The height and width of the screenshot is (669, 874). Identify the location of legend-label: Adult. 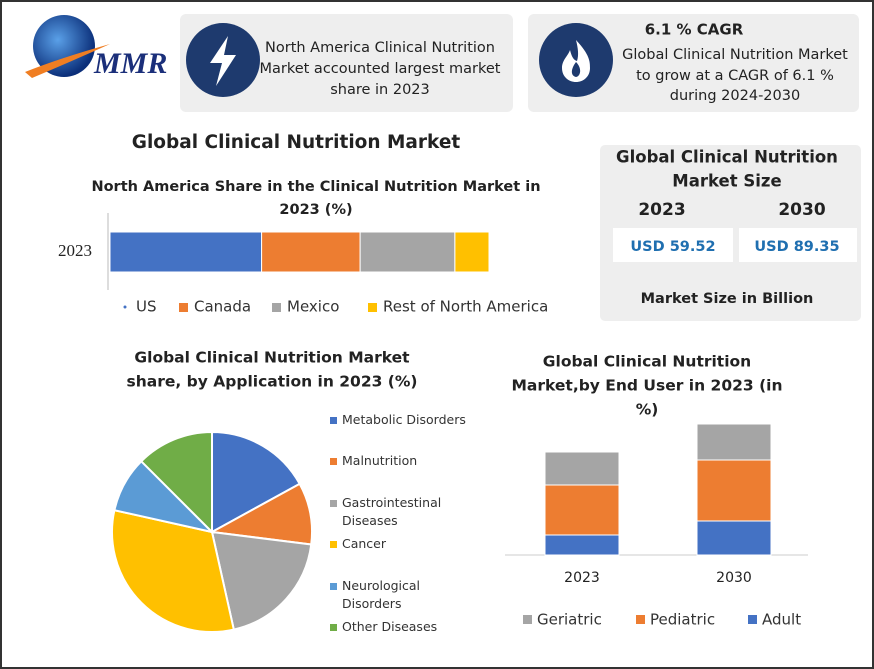
(781, 620).